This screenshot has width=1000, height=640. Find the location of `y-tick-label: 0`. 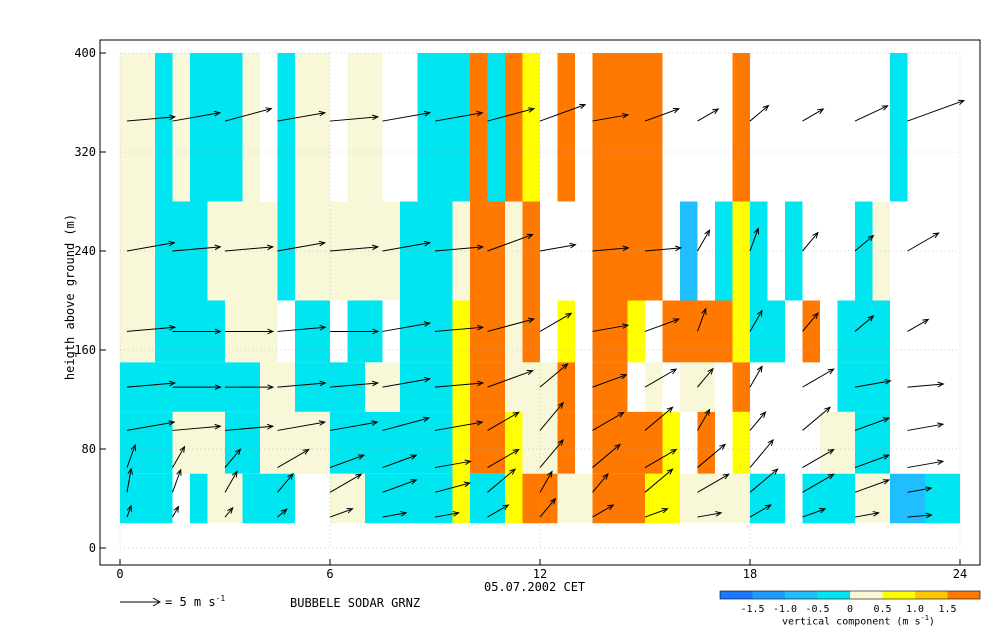

y-tick-label: 0 is located at coordinates (92, 548).